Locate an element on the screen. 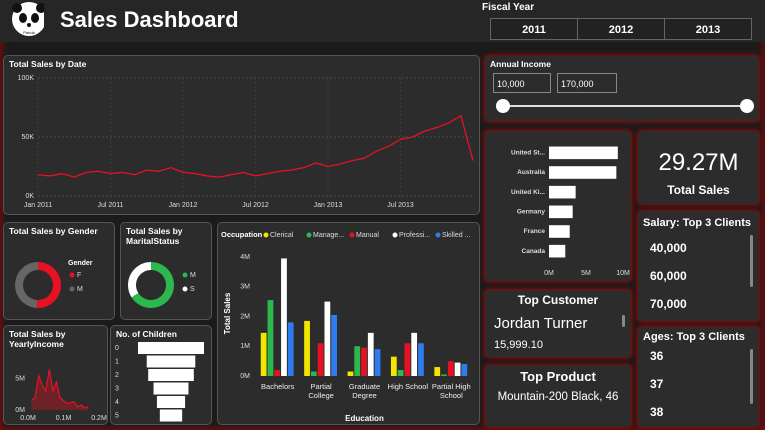 The height and width of the screenshot is (430, 765). category-label: 4 is located at coordinates (117, 402).